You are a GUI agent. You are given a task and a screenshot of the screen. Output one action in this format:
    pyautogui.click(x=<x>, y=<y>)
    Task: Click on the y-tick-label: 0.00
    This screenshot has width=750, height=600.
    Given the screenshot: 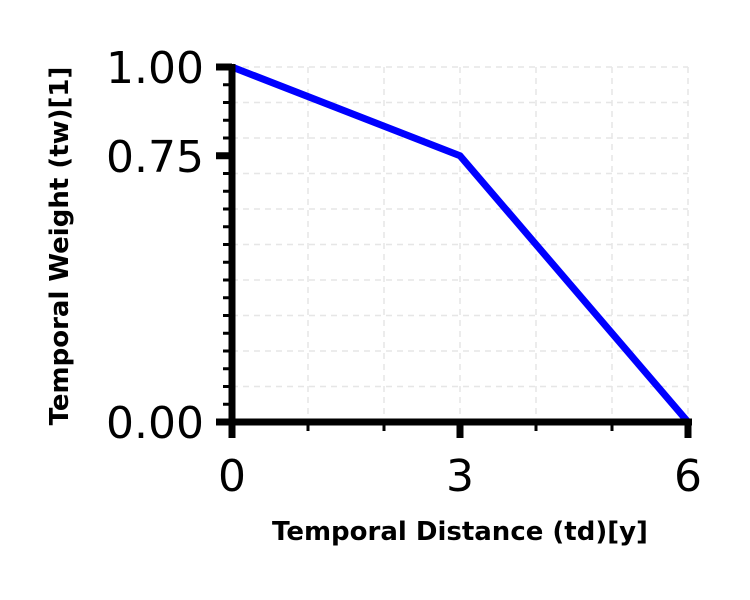 What is the action you would take?
    pyautogui.click(x=155, y=423)
    